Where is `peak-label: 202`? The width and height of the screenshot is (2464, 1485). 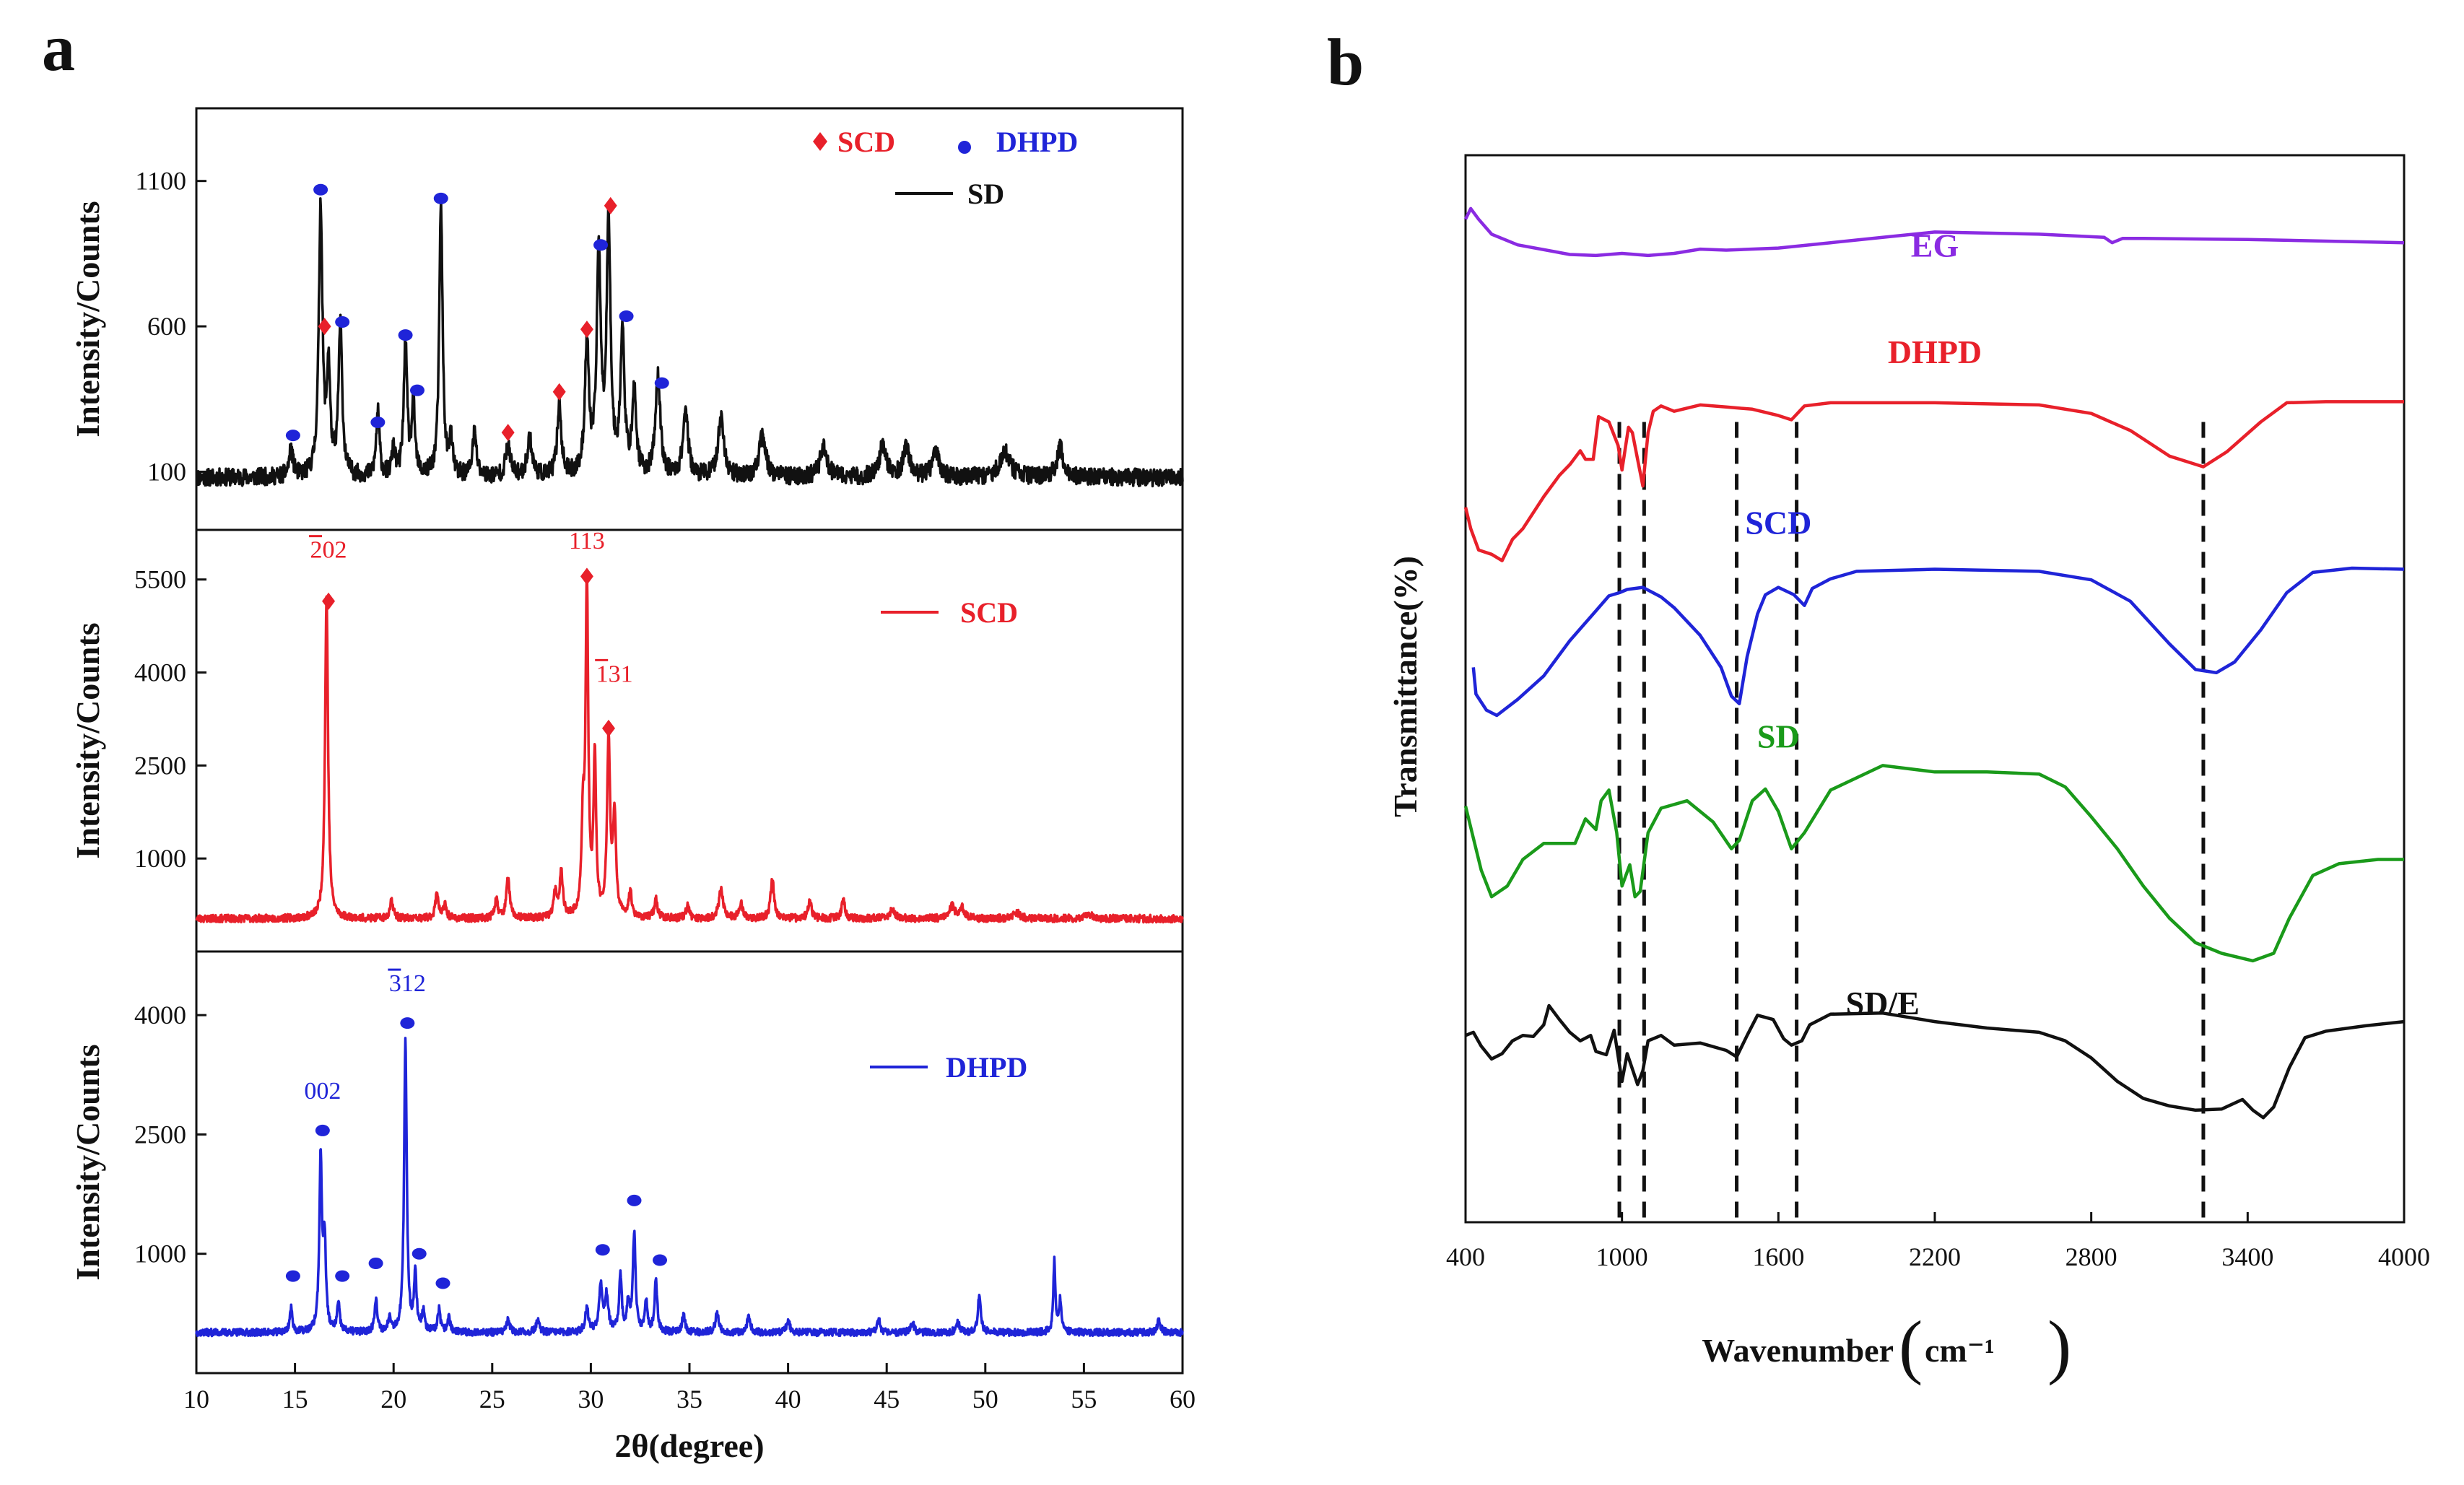 peak-label: 202 is located at coordinates (328, 550).